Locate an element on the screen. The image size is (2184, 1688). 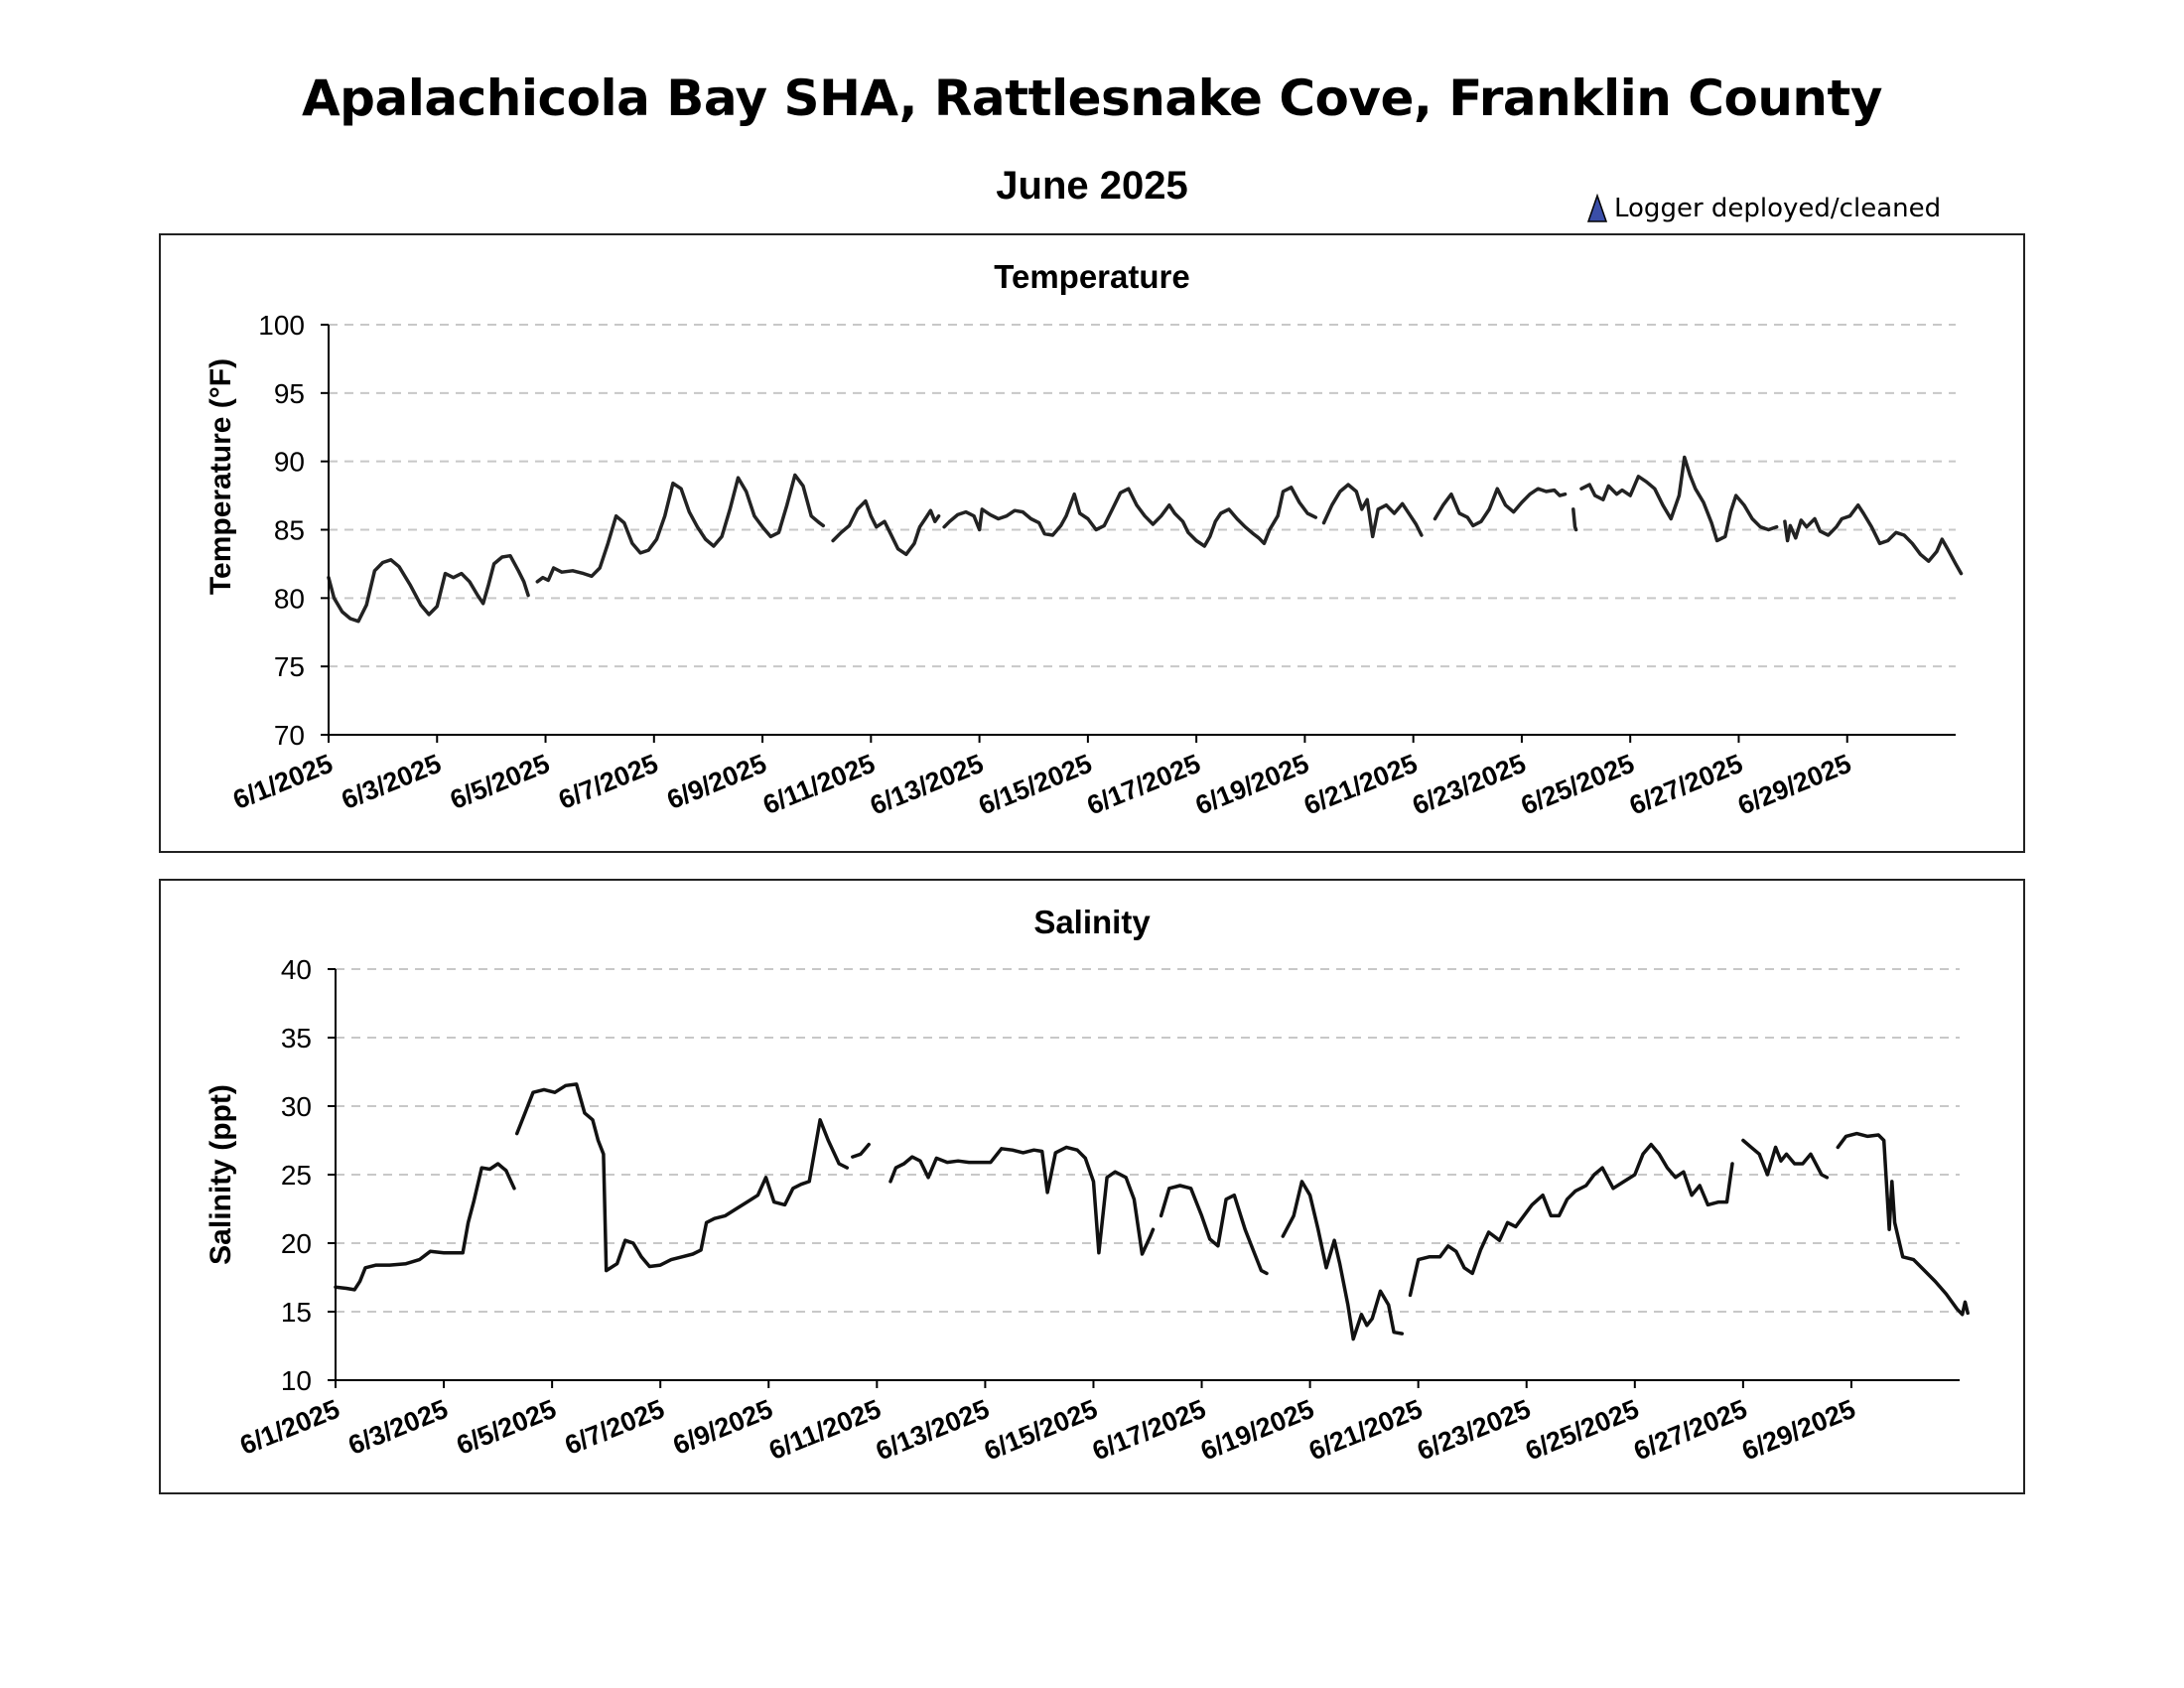
temperature-ytick-label: 95 is located at coordinates (289, 393).